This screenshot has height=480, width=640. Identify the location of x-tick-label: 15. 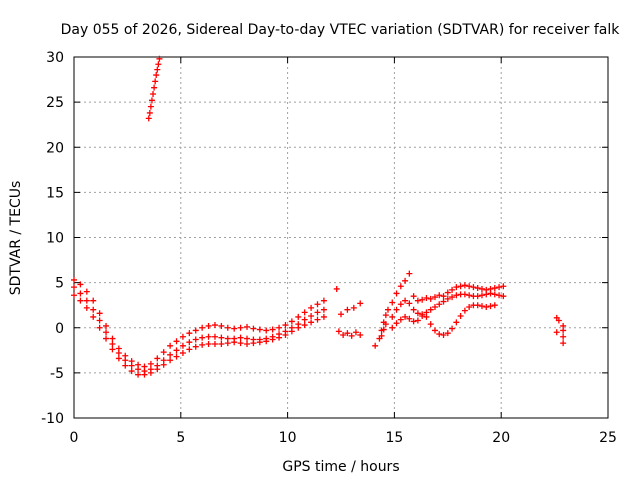
(394, 438).